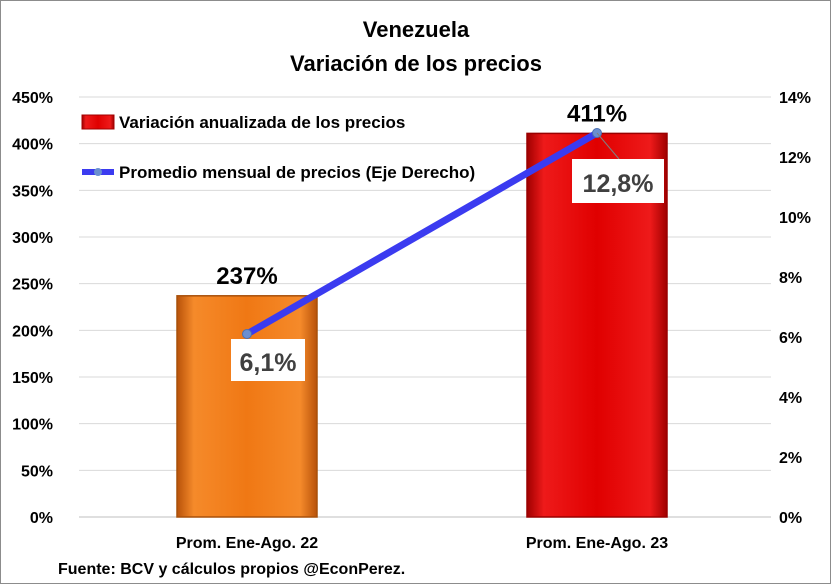 The width and height of the screenshot is (831, 584). Describe the element at coordinates (32, 98) in the screenshot. I see `left-axis-tick-label: 450%` at that location.